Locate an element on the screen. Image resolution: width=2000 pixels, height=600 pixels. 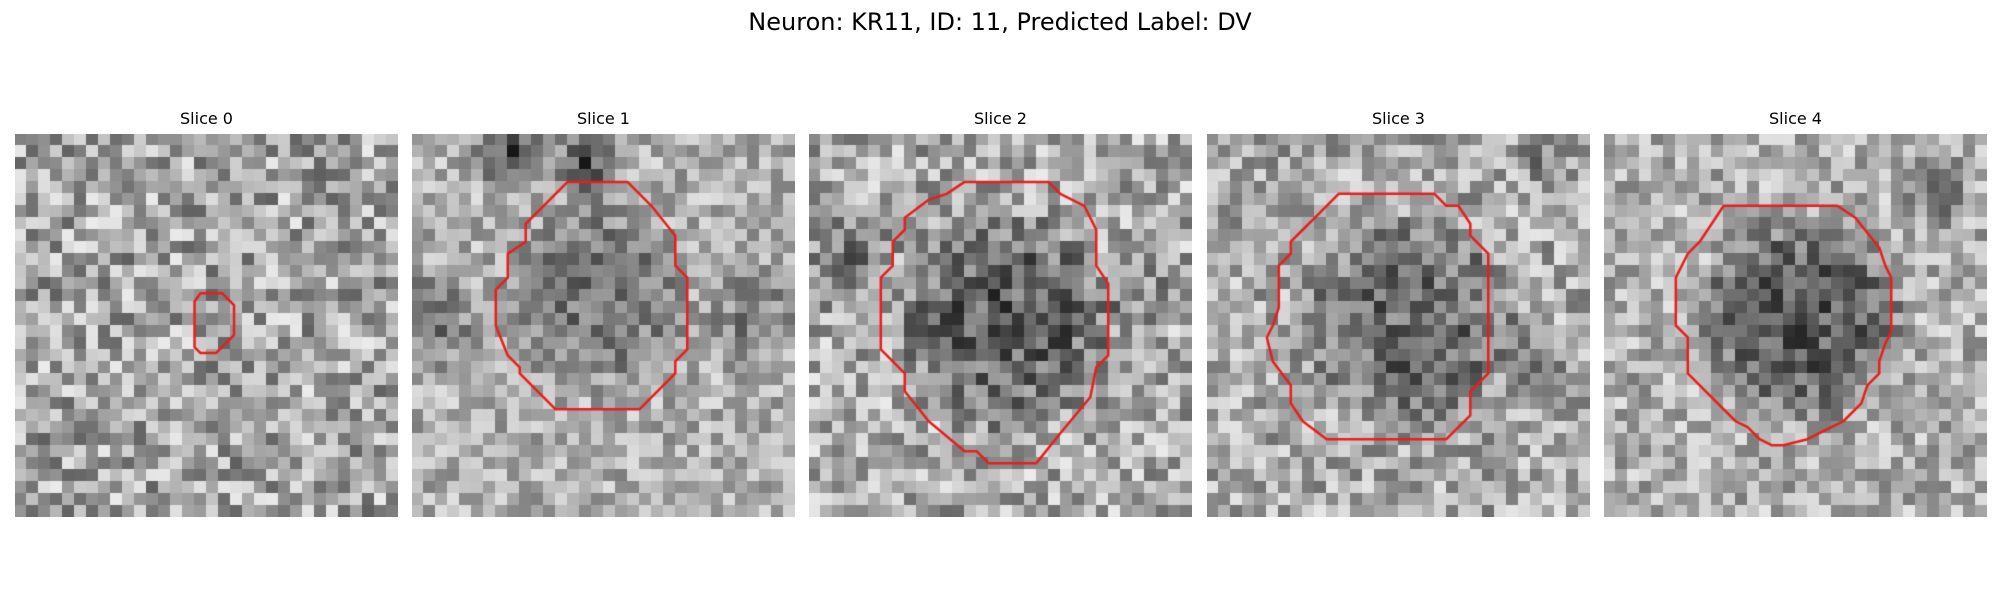
slice-title-1: Slice 1 is located at coordinates (603, 119).